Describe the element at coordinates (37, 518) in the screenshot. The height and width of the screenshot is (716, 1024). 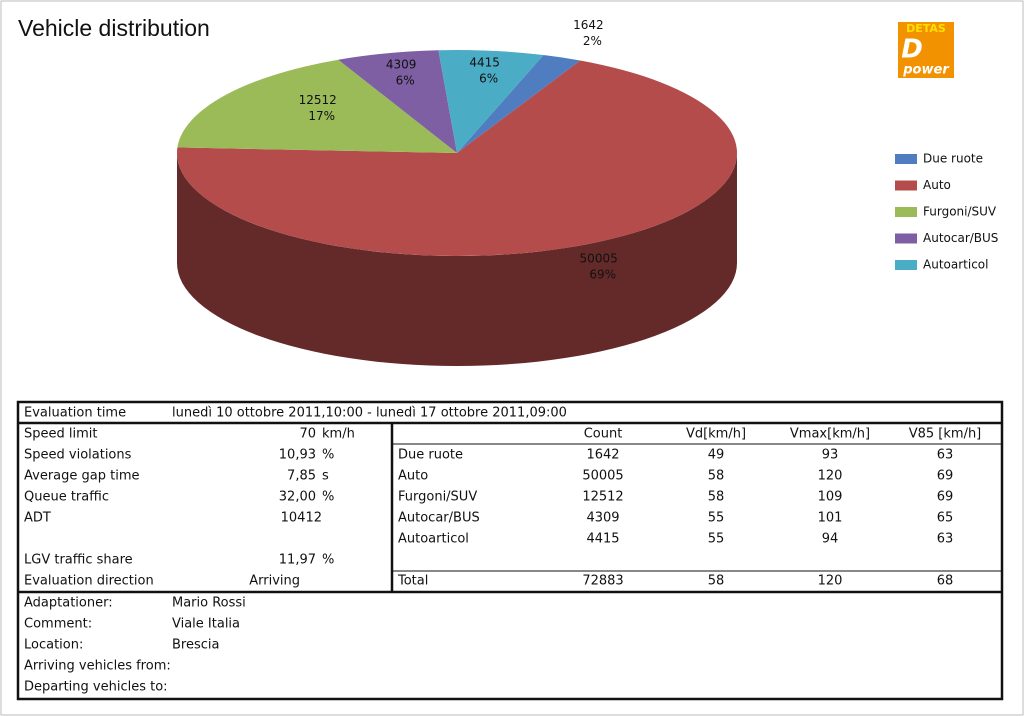
I see `param-label: ADT` at that location.